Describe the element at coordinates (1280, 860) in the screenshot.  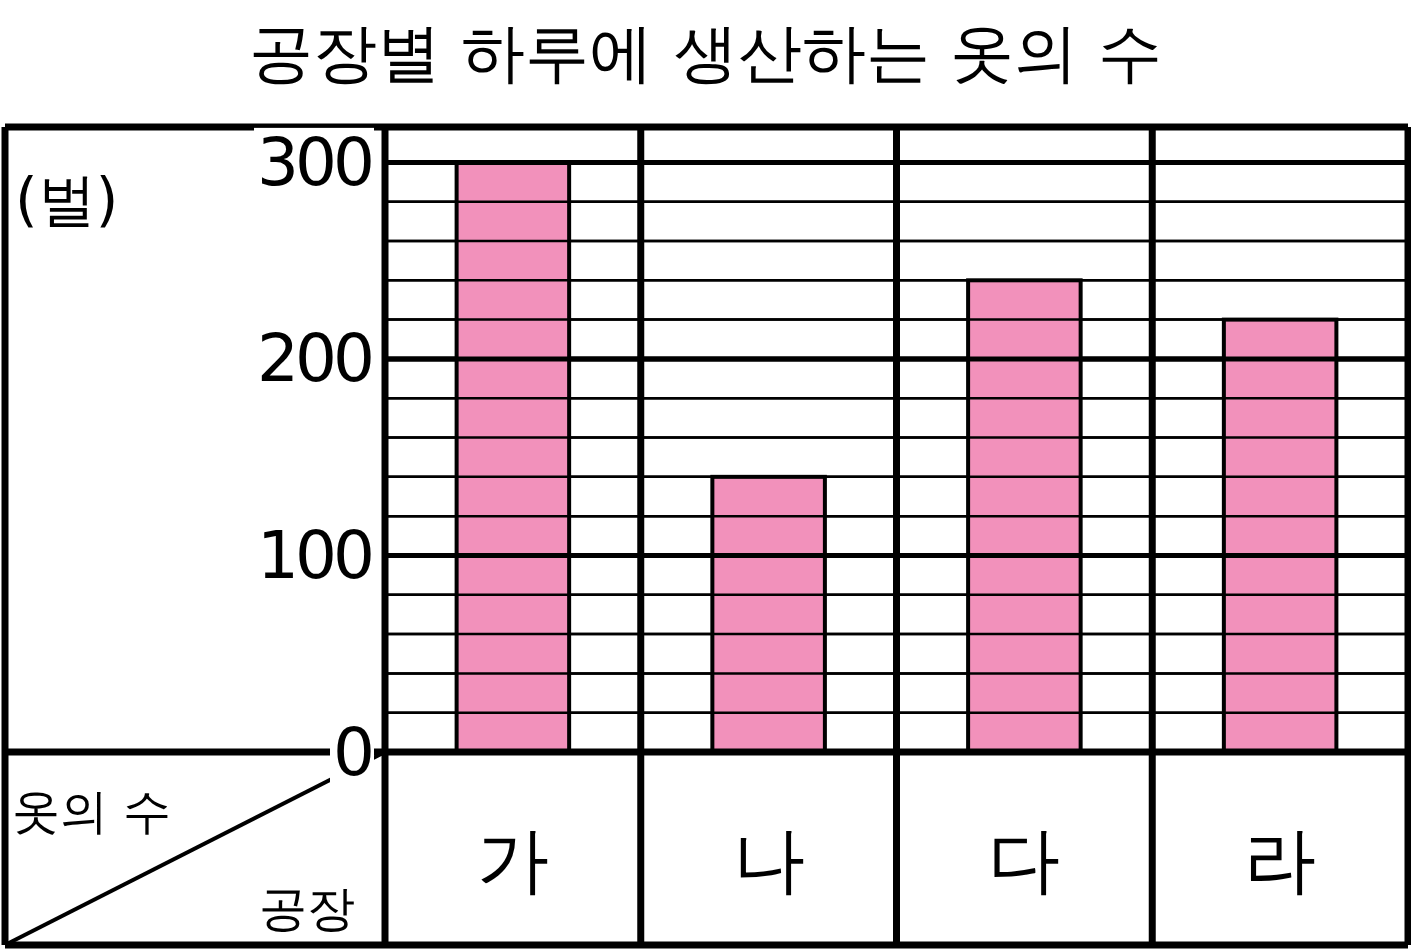
I see `x-tick-label: 라` at that location.